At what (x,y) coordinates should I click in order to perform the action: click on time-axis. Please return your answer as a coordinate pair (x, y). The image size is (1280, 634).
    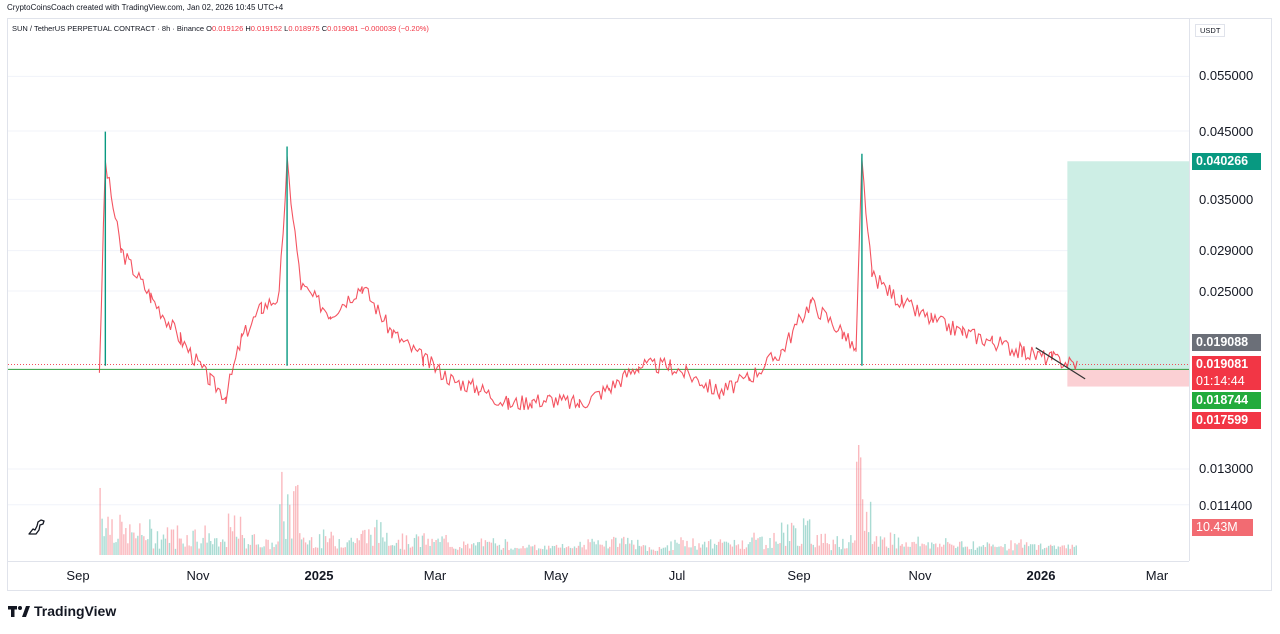
    Looking at the image, I should click on (598, 576).